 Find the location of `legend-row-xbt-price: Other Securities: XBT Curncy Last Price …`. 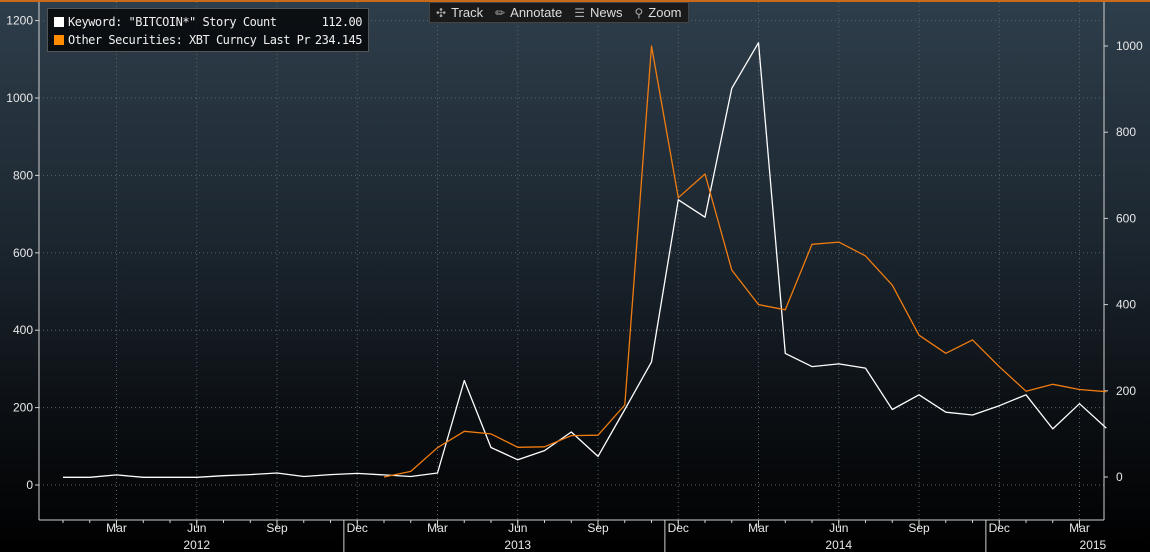

legend-row-xbt-price: Other Securities: XBT Curncy Last Price … is located at coordinates (208, 40).